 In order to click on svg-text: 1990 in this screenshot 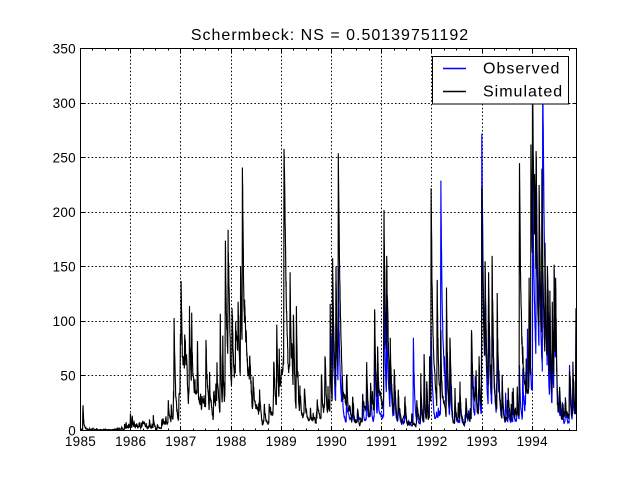, I will do `click(331, 441)`.